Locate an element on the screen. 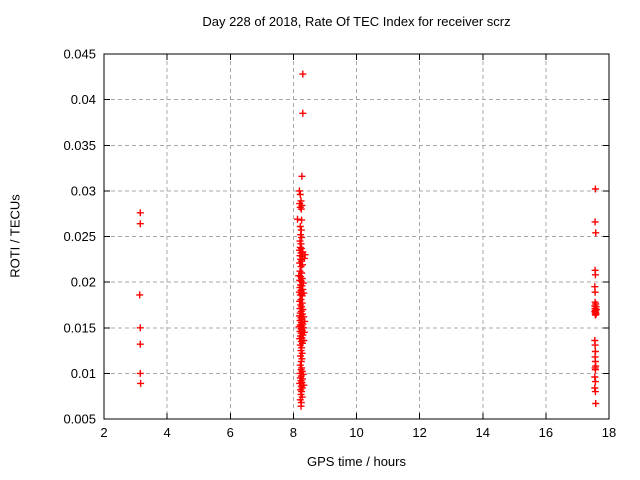 The width and height of the screenshot is (640, 480). y-tick-label: 0.03 is located at coordinates (83, 190).